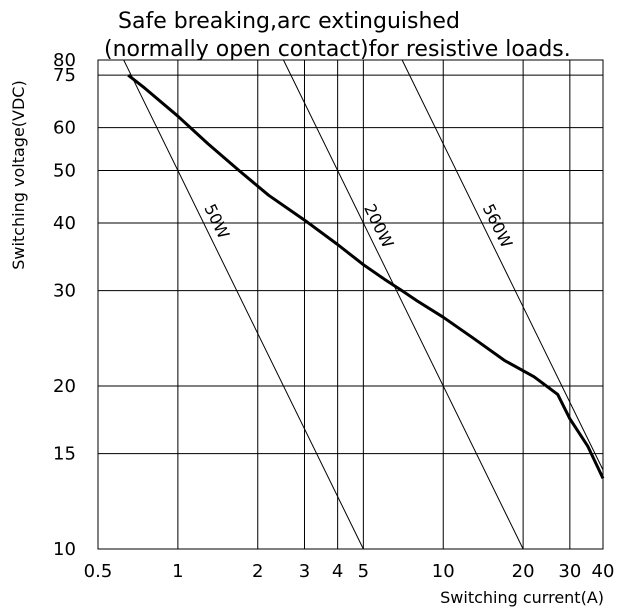 The image size is (620, 612). What do you see at coordinates (64, 60) in the screenshot?
I see `y-tick-label: 80` at bounding box center [64, 60].